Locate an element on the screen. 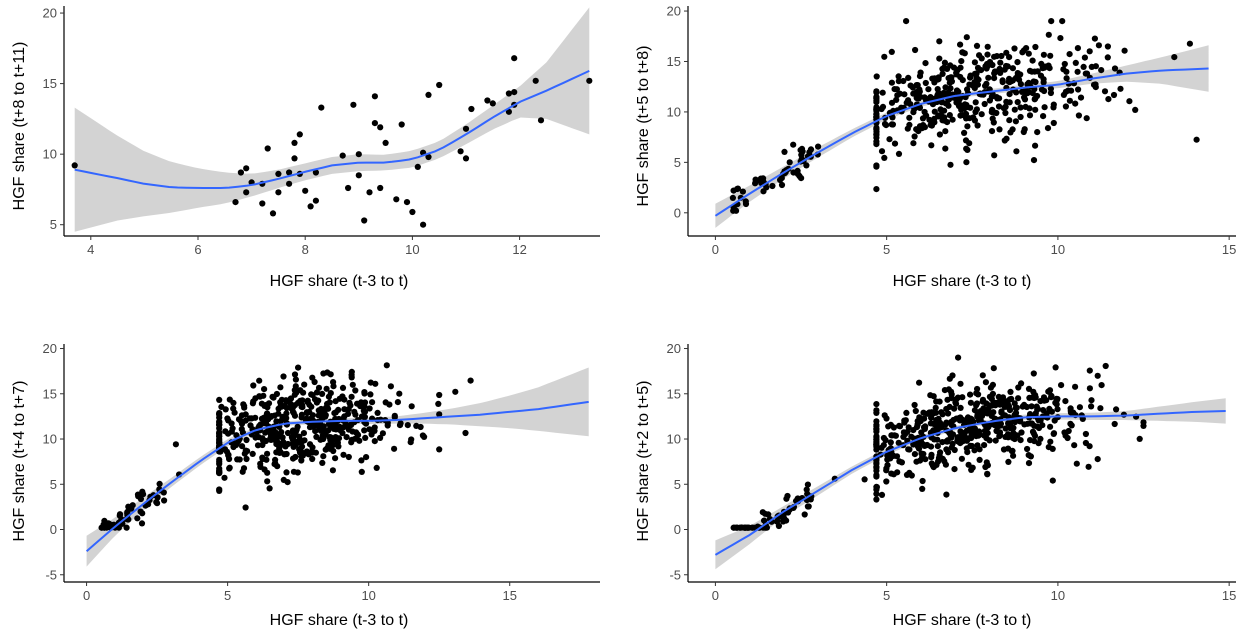 This screenshot has height=635, width=1250. x-axis-title: HGF share (t-3 to t) is located at coordinates (962, 281).